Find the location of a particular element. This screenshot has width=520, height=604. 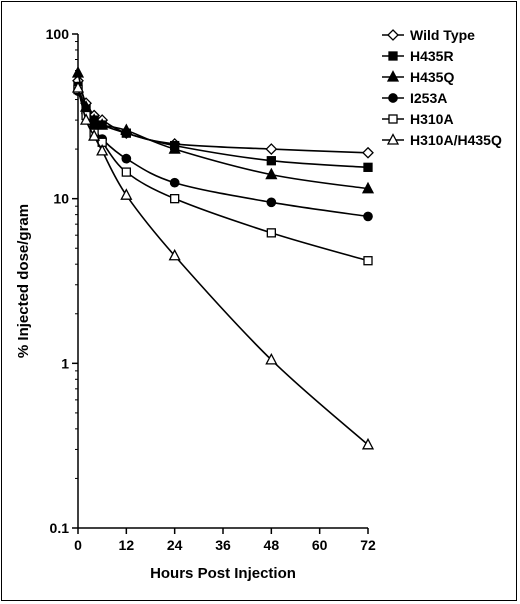

x-tick-label: 36 is located at coordinates (223, 545).